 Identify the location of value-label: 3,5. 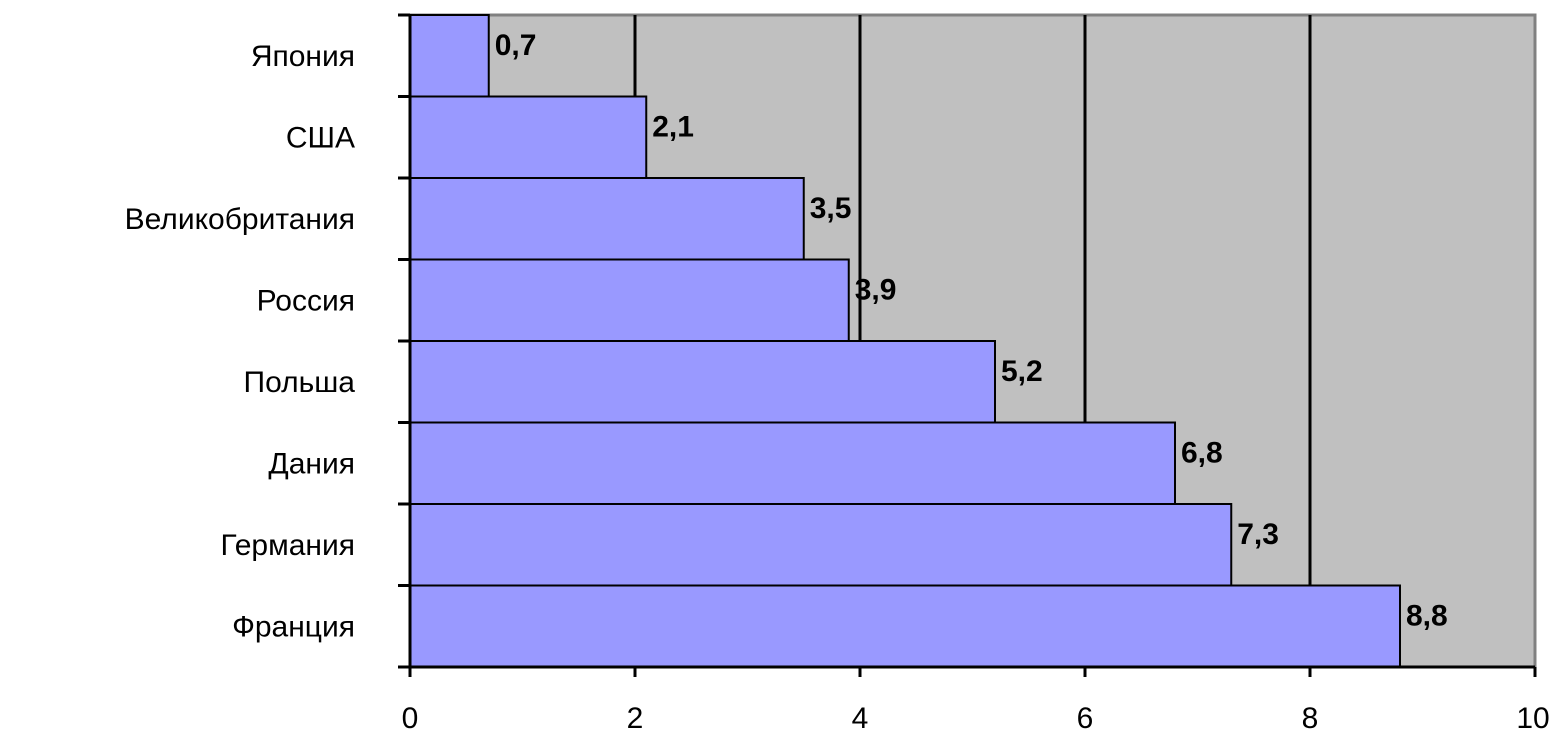
(831, 208).